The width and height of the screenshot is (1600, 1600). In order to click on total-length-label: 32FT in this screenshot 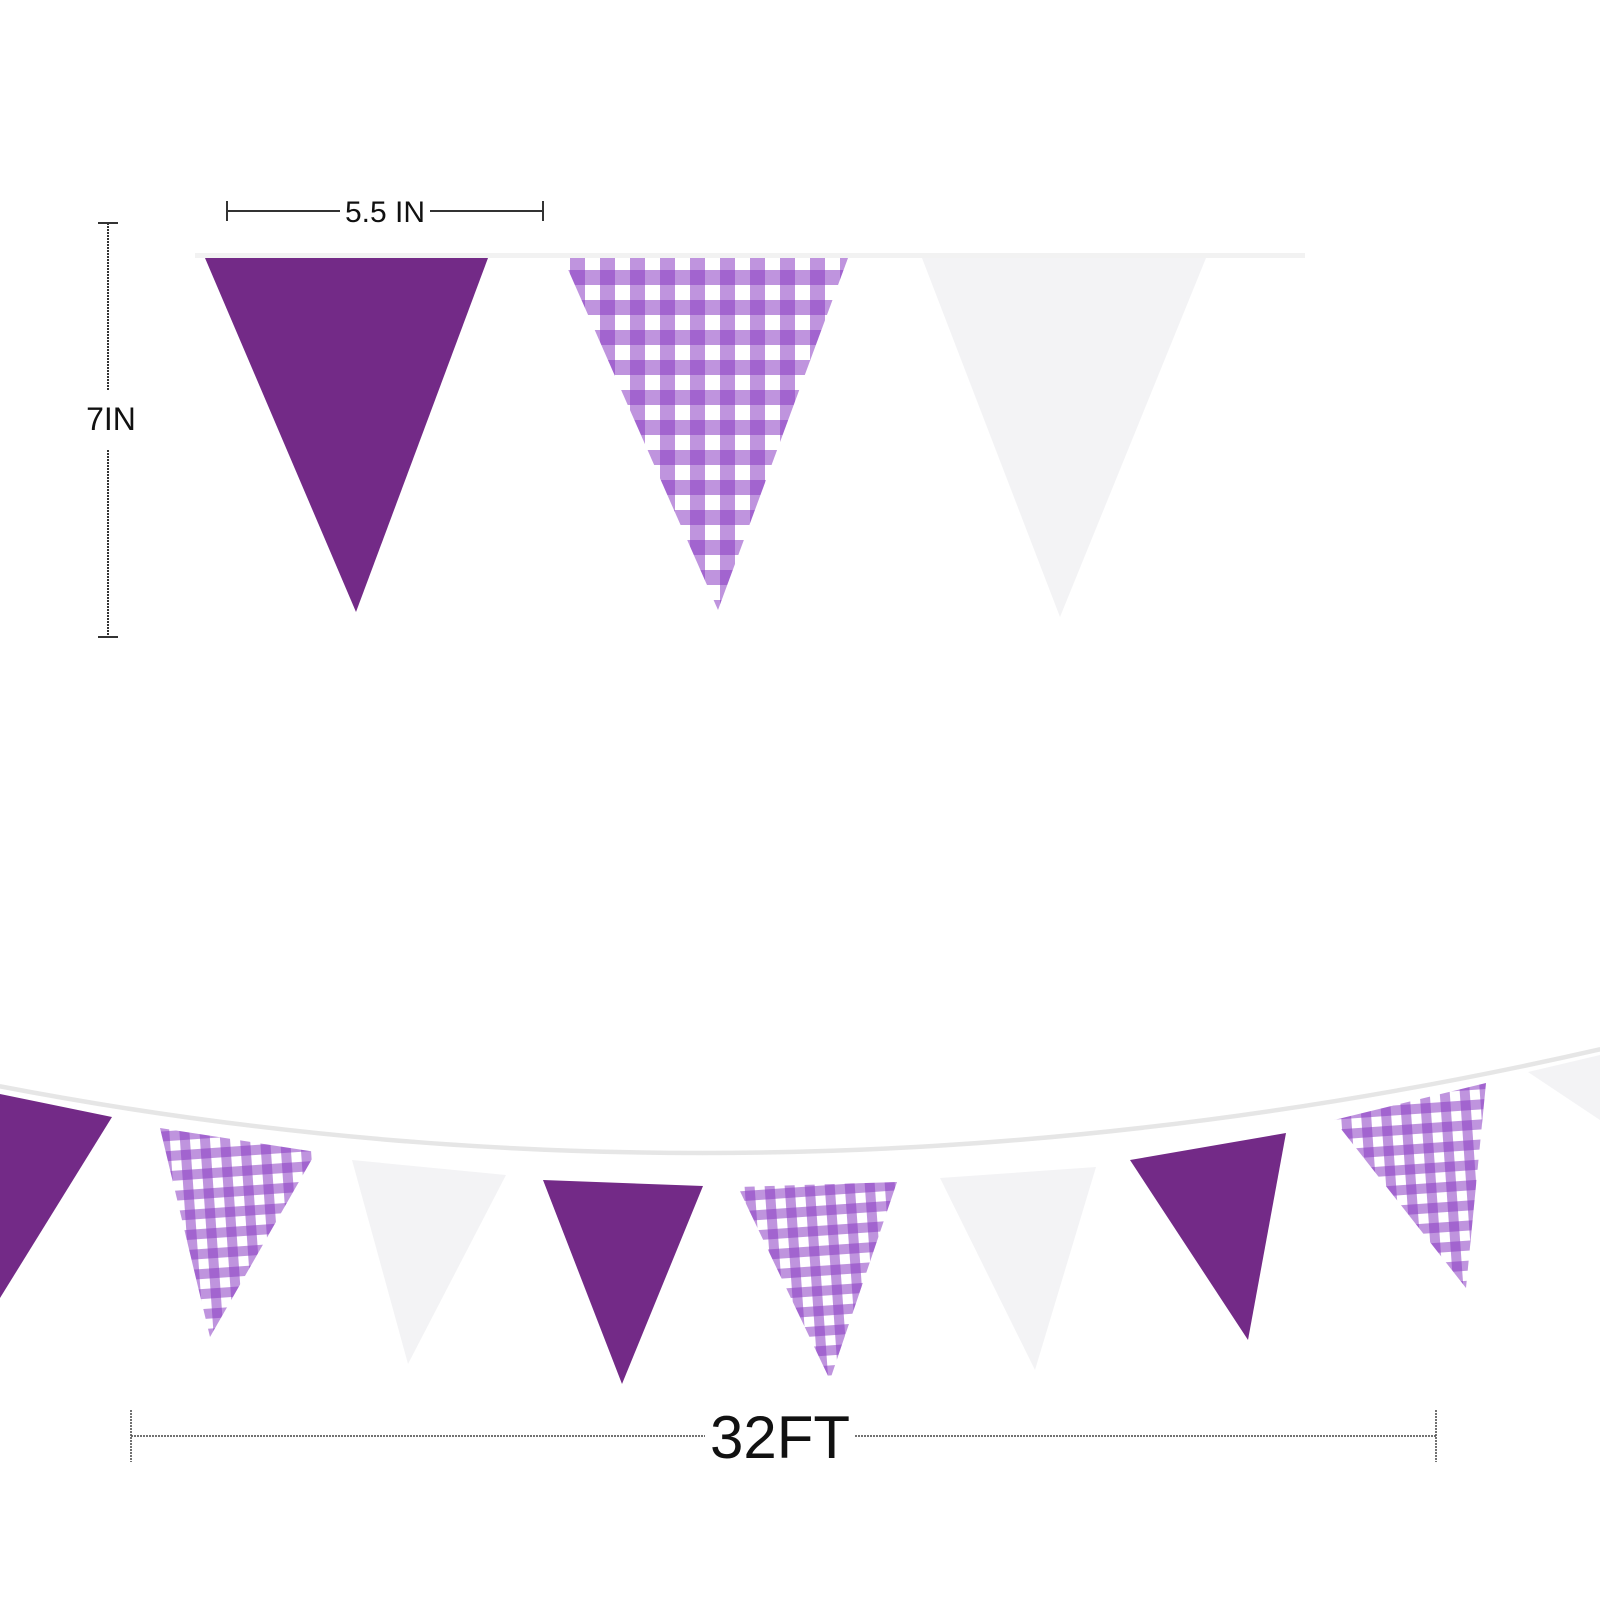, I will do `click(780, 1437)`.